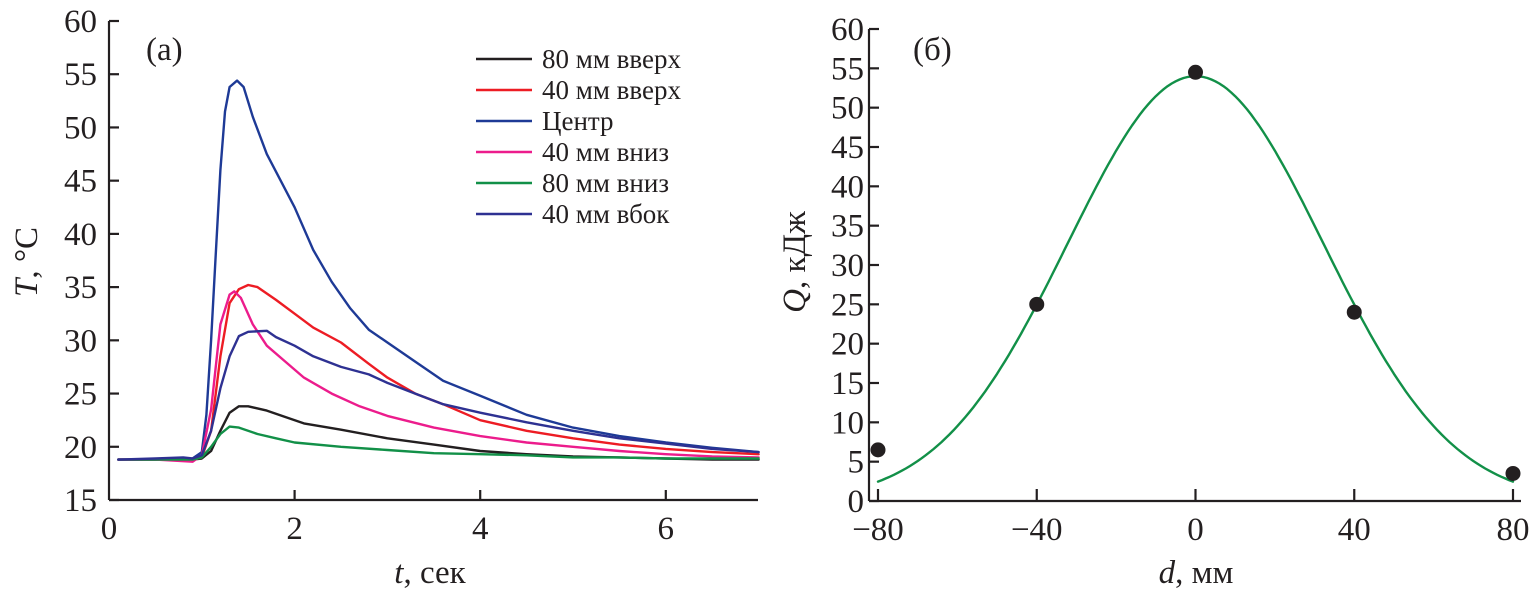  I want to click on x-tick-label: −80, so click(878, 530).